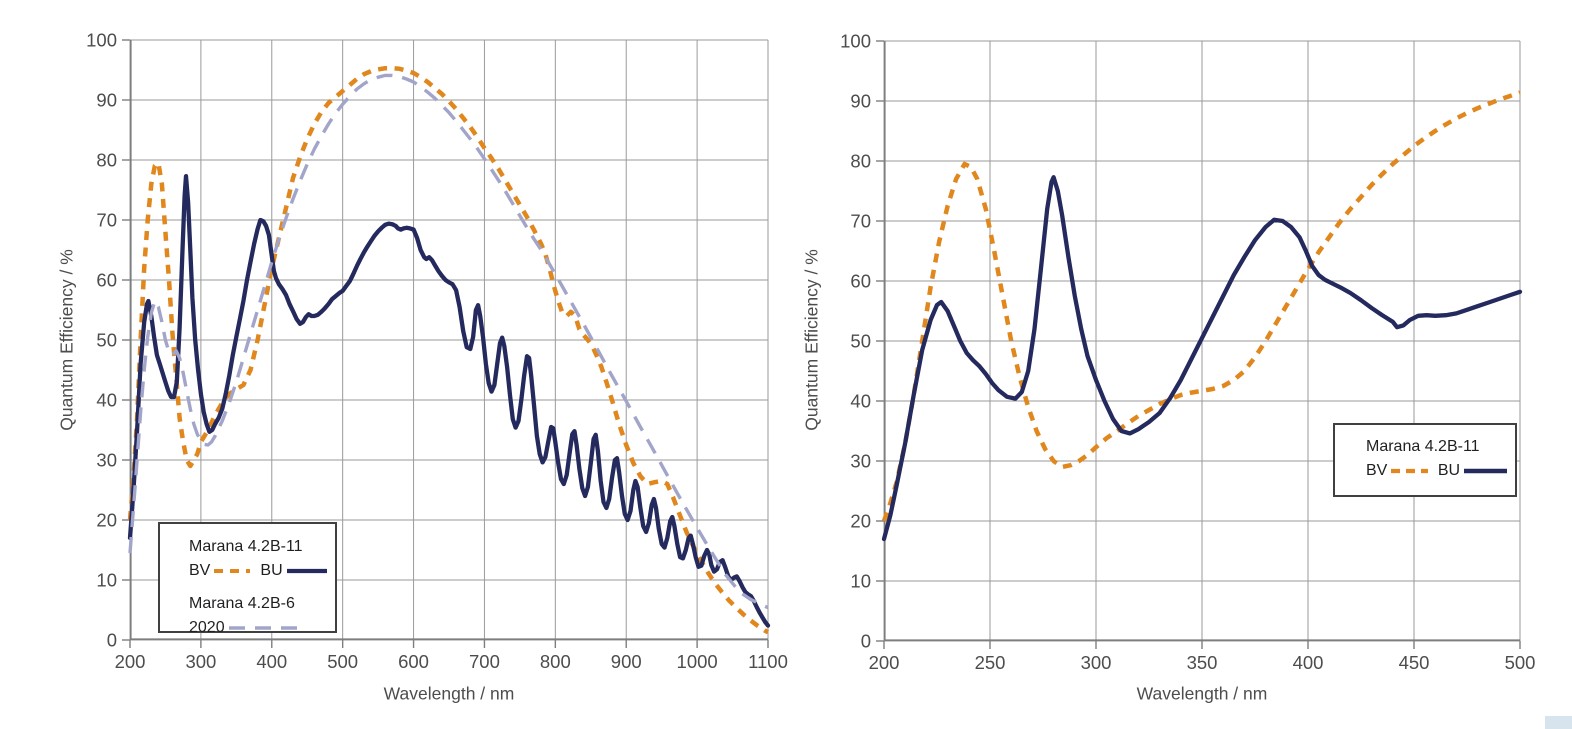 This screenshot has width=1572, height=729. I want to click on m6-2020-series-label: 2020, so click(207, 627).